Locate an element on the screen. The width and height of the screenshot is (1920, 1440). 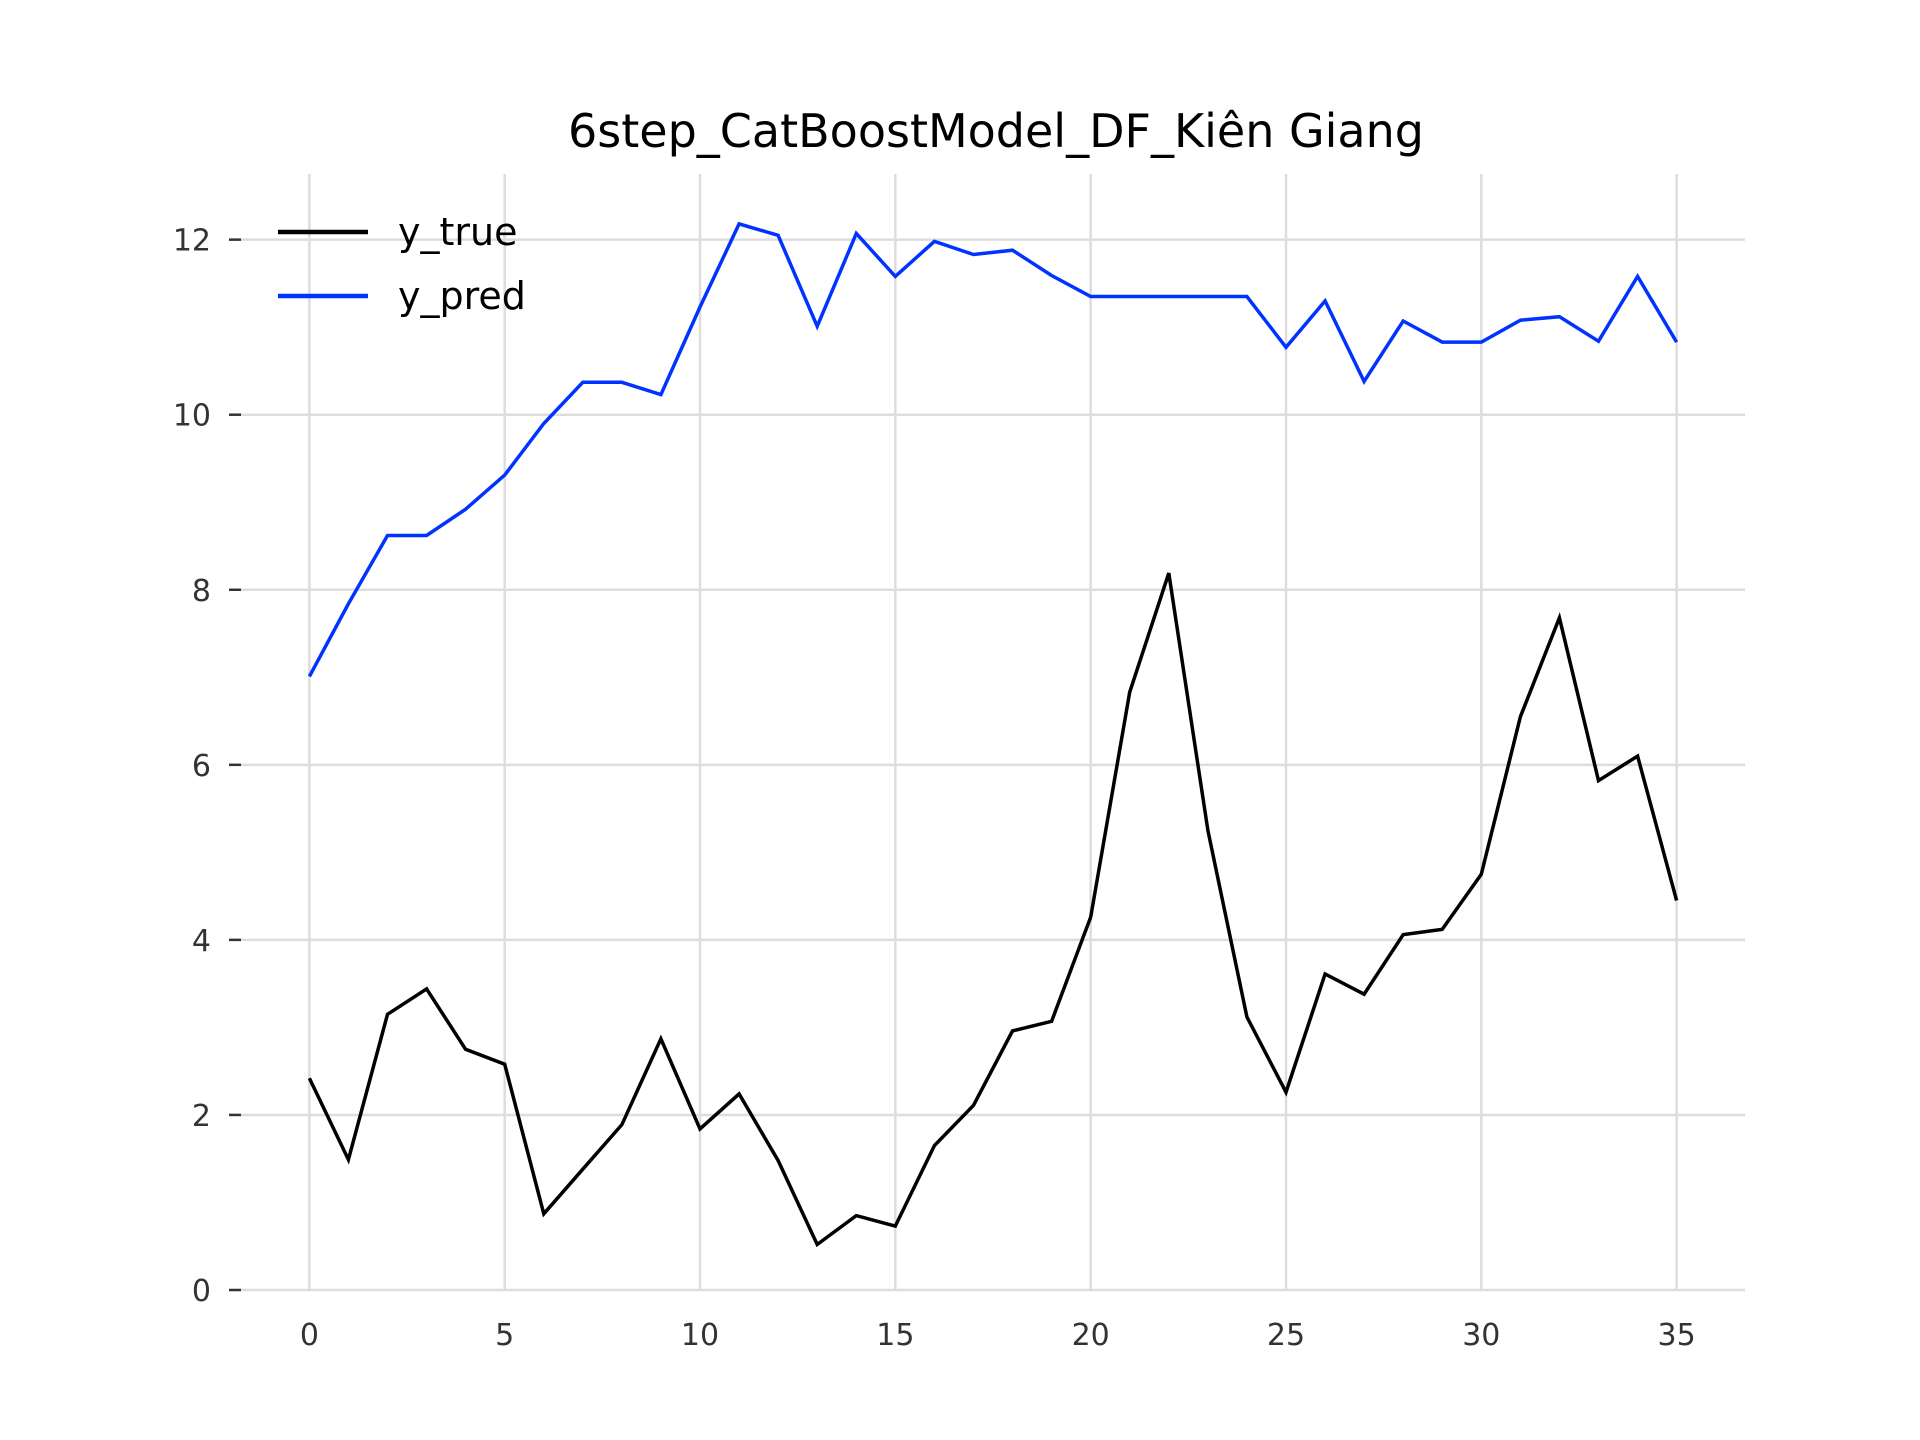
y-tick-label: 6 is located at coordinates (201, 766).